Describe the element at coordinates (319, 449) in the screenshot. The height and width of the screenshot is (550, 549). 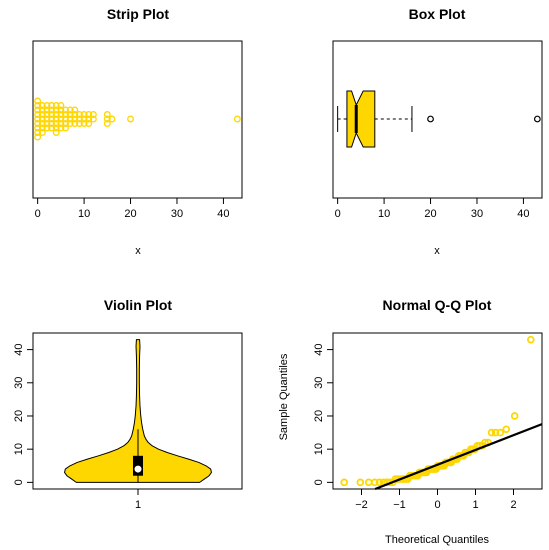
I see `qq-plot-y-tick-label: 10` at that location.